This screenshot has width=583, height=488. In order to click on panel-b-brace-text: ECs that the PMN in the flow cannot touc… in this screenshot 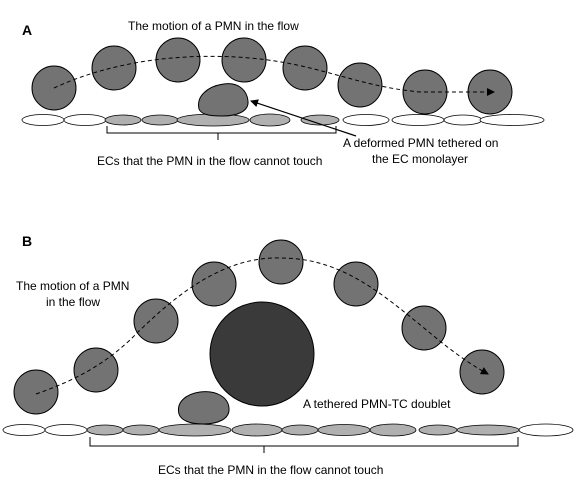, I will do `click(270, 470)`.